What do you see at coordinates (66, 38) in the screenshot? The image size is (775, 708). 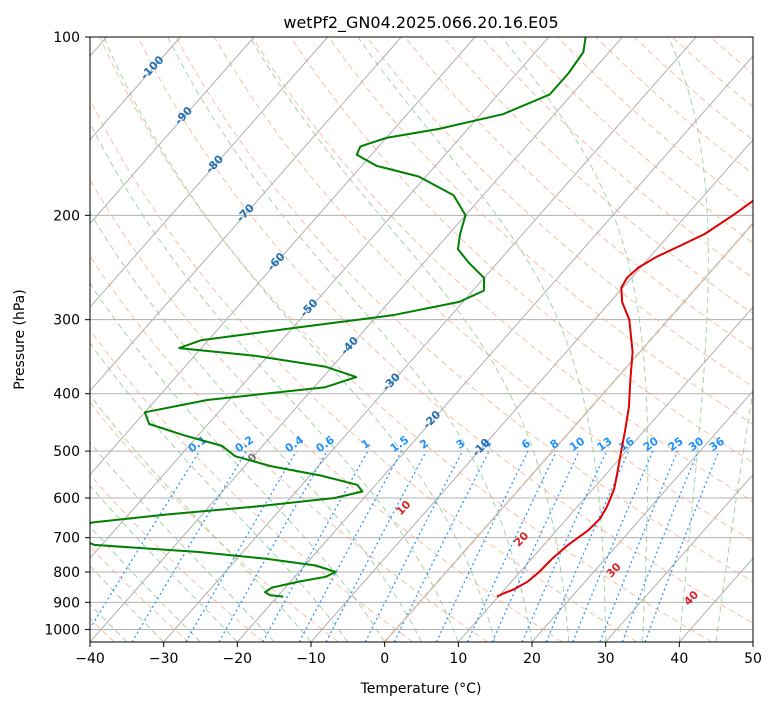 I see `y-tick-label: 100` at bounding box center [66, 38].